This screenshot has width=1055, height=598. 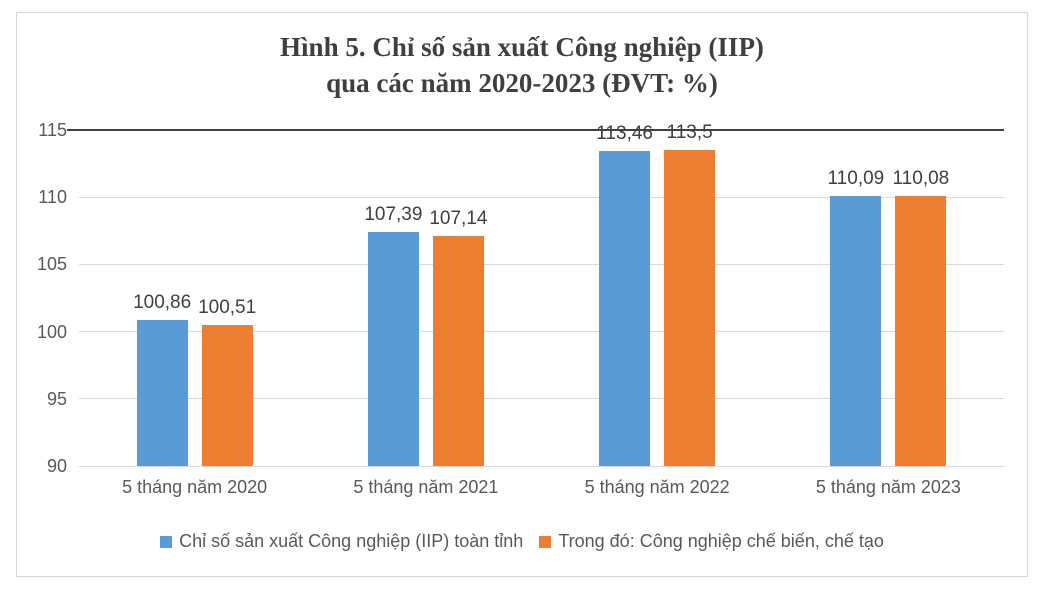 I want to click on bar-value-label: 107,39, so click(x=393, y=215).